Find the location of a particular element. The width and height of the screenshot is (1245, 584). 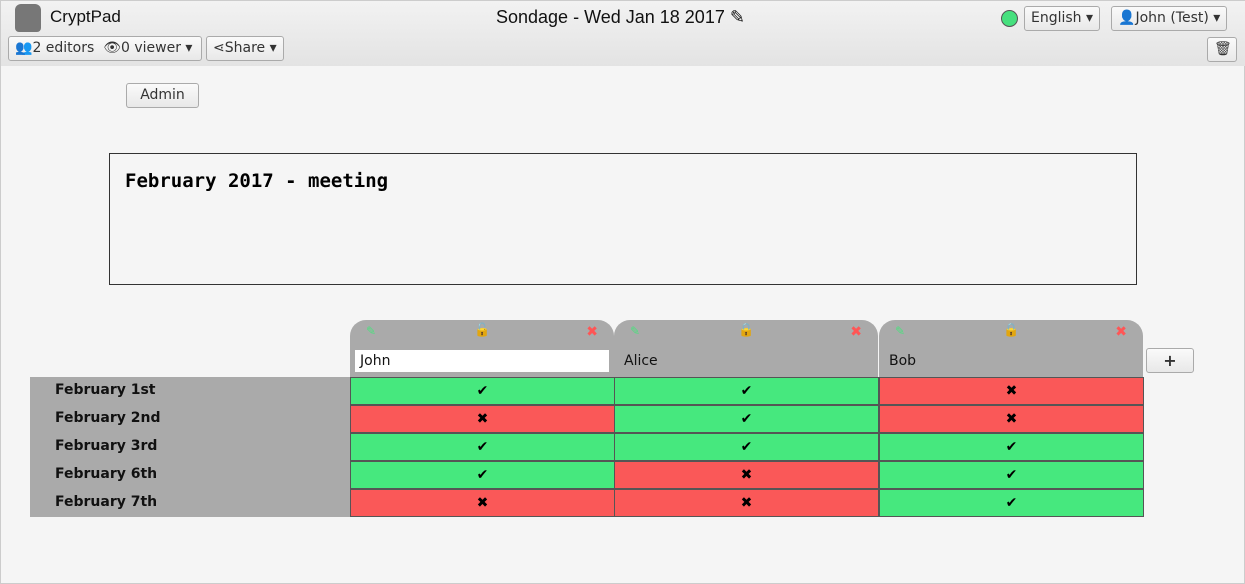

user-label: John (Test) is located at coordinates (1172, 18).